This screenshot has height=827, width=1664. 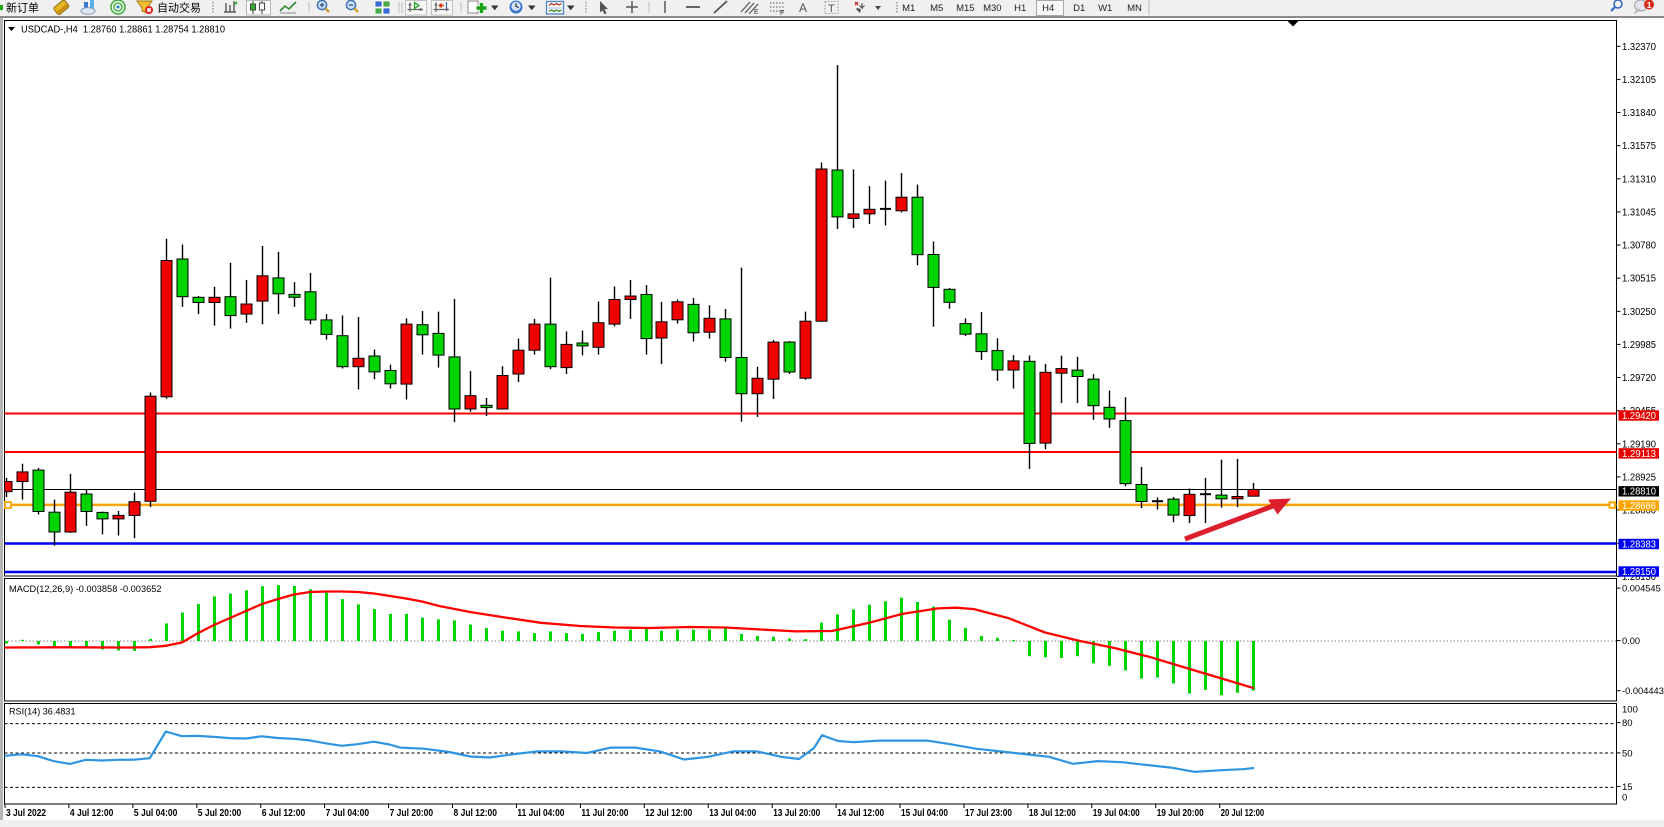 I want to click on svg-text: F, so click(x=782, y=13).